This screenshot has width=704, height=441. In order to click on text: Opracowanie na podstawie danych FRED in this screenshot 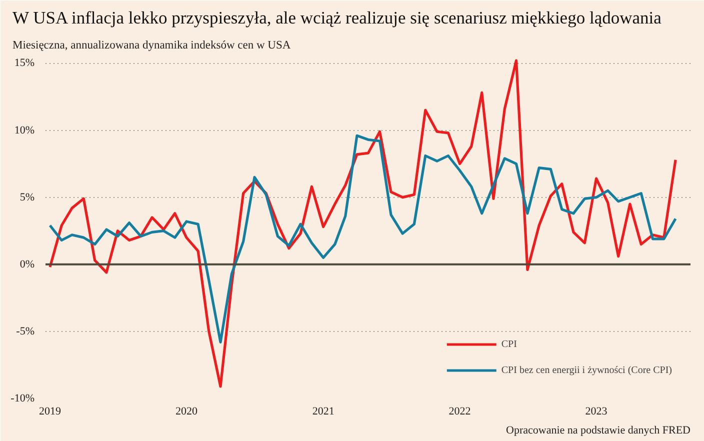, I will do `click(598, 430)`.